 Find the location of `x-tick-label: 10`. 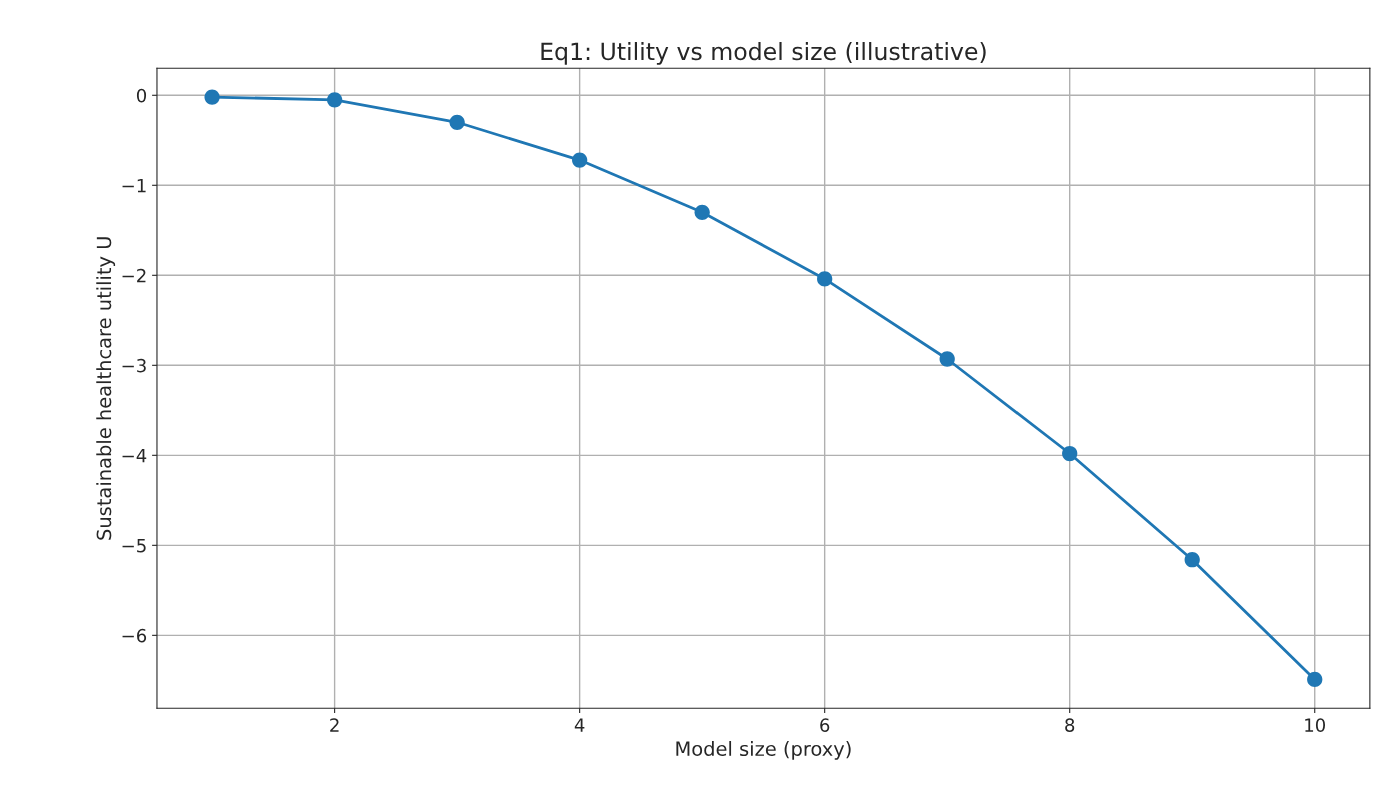

x-tick-label: 10 is located at coordinates (1315, 725).